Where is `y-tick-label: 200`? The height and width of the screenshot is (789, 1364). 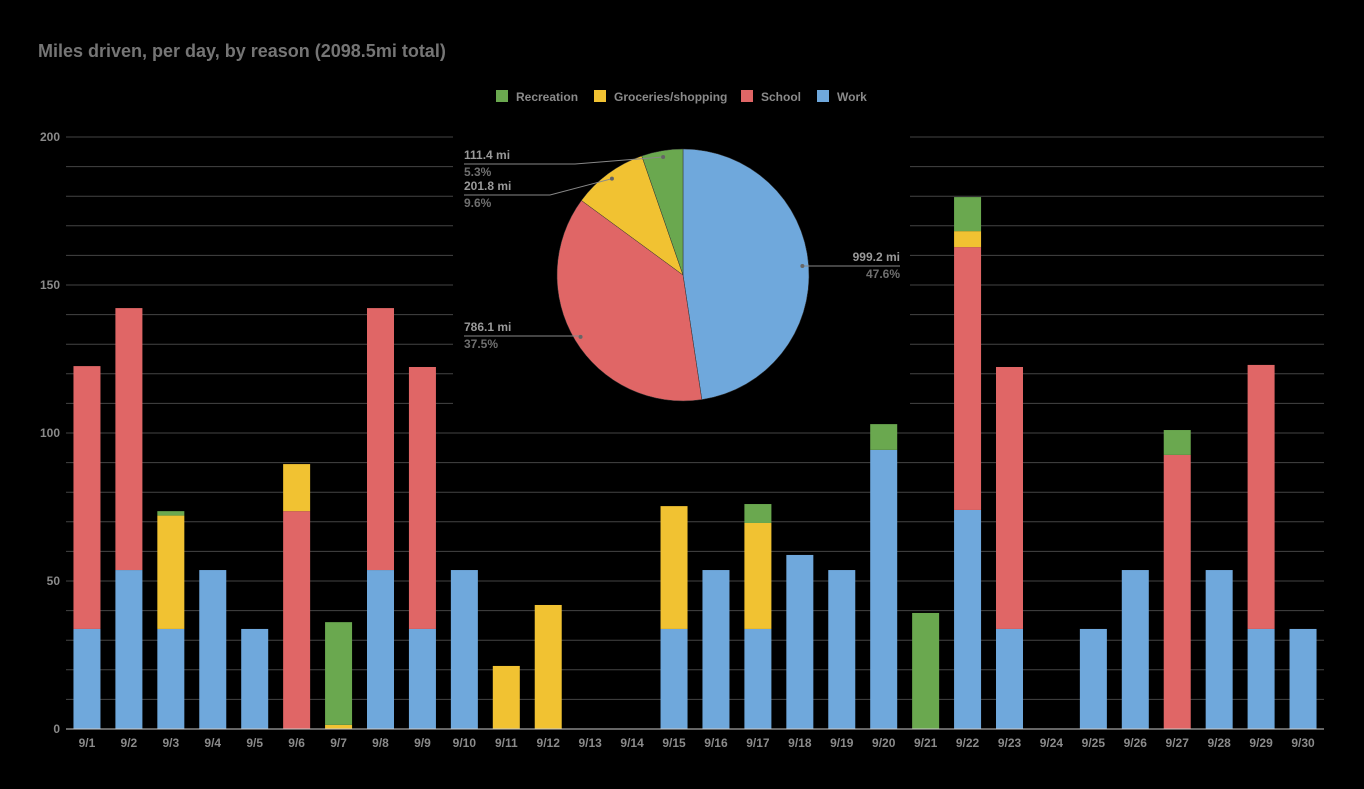 y-tick-label: 200 is located at coordinates (50, 137).